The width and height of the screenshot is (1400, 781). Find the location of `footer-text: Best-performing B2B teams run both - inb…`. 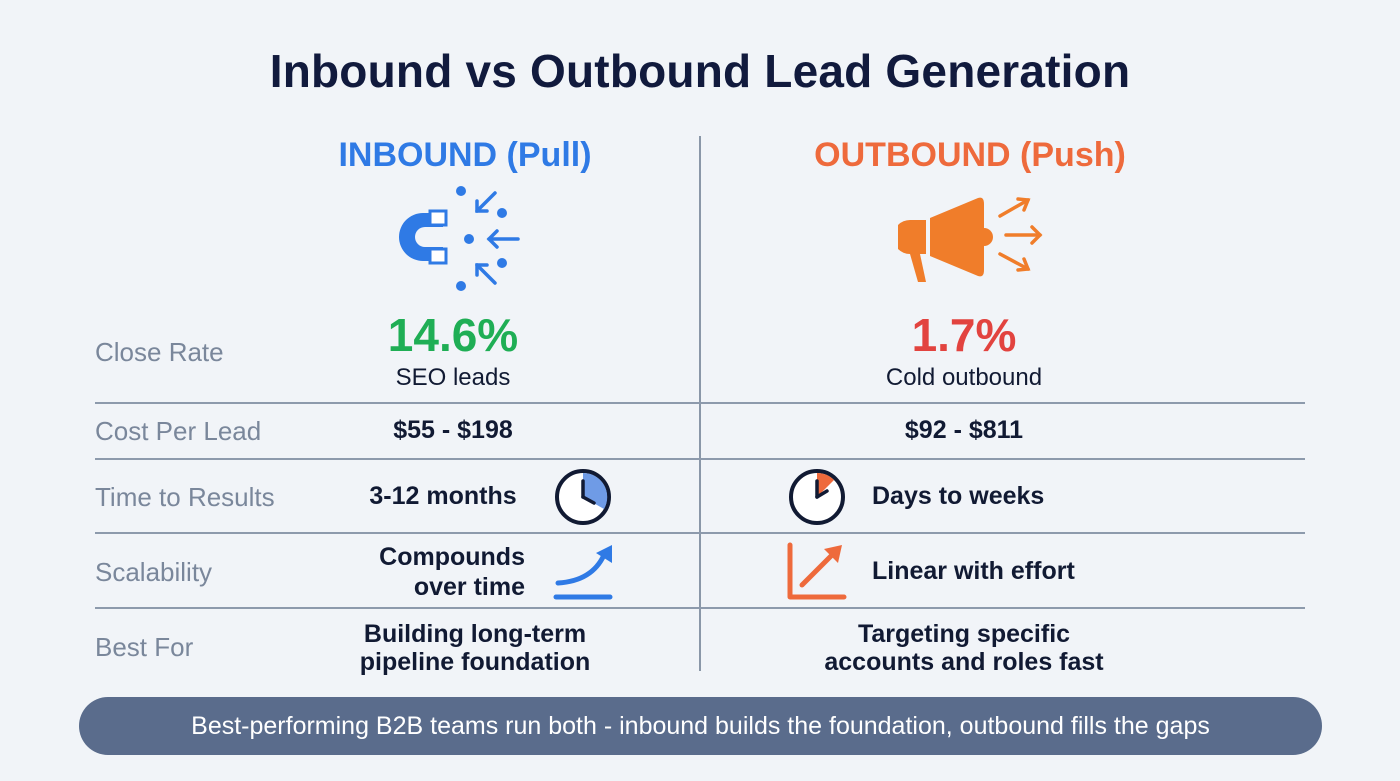

footer-text: Best-performing B2B teams run both - inb… is located at coordinates (700, 725).